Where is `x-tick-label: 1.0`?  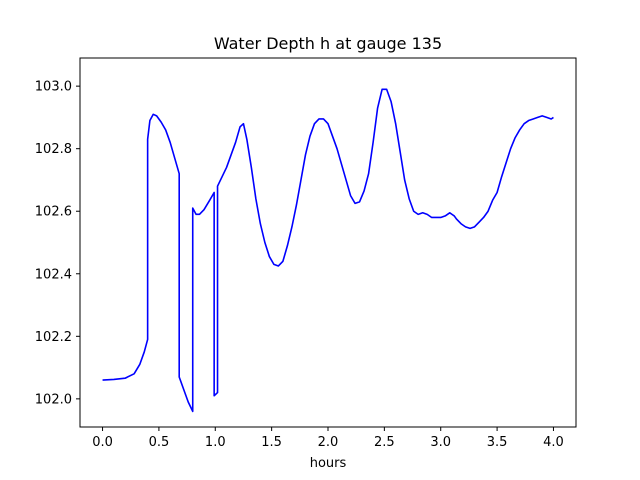
x-tick-label: 1.0 is located at coordinates (215, 442).